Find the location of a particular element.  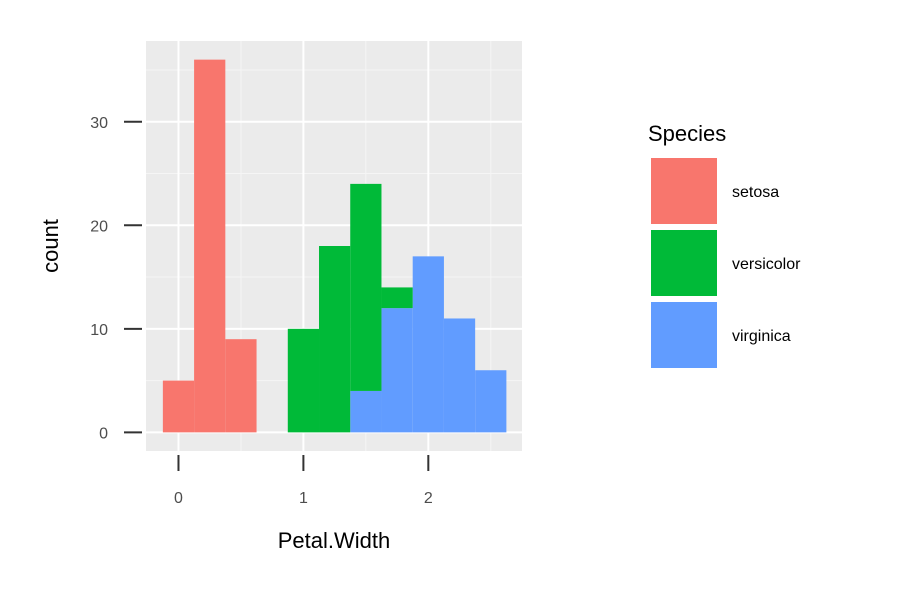

x-tick-label: 0 is located at coordinates (178, 498).